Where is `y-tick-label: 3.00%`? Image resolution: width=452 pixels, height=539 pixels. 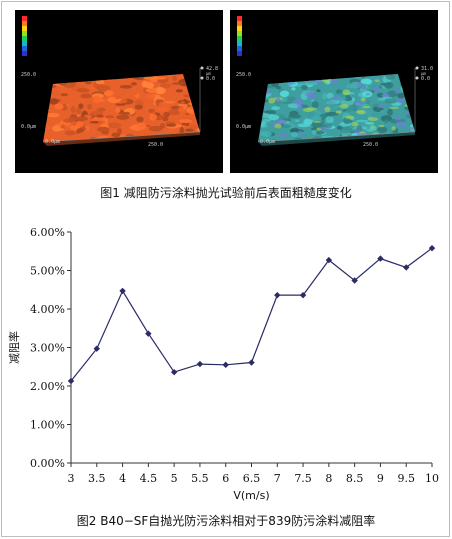
y-tick-label: 3.00% is located at coordinates (47, 348).